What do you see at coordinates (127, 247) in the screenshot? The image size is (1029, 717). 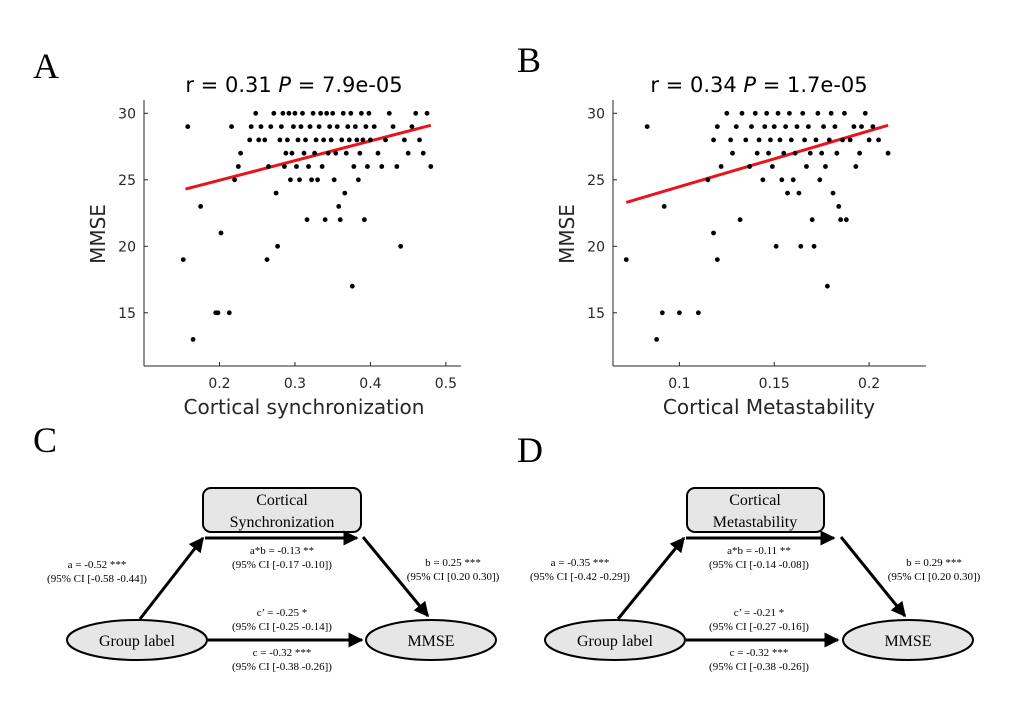 I see `chart-a-ytick-label: 20` at bounding box center [127, 247].